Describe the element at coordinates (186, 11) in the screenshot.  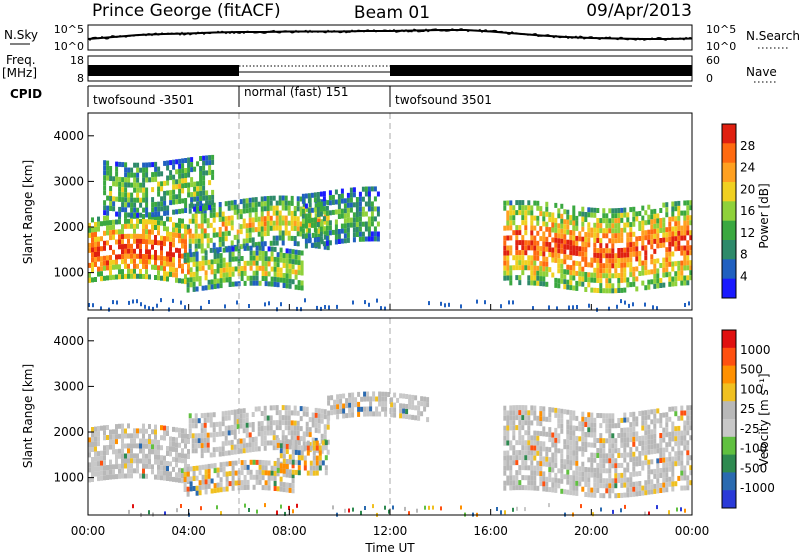
I see `station-title: Prince George (fitACF)` at that location.